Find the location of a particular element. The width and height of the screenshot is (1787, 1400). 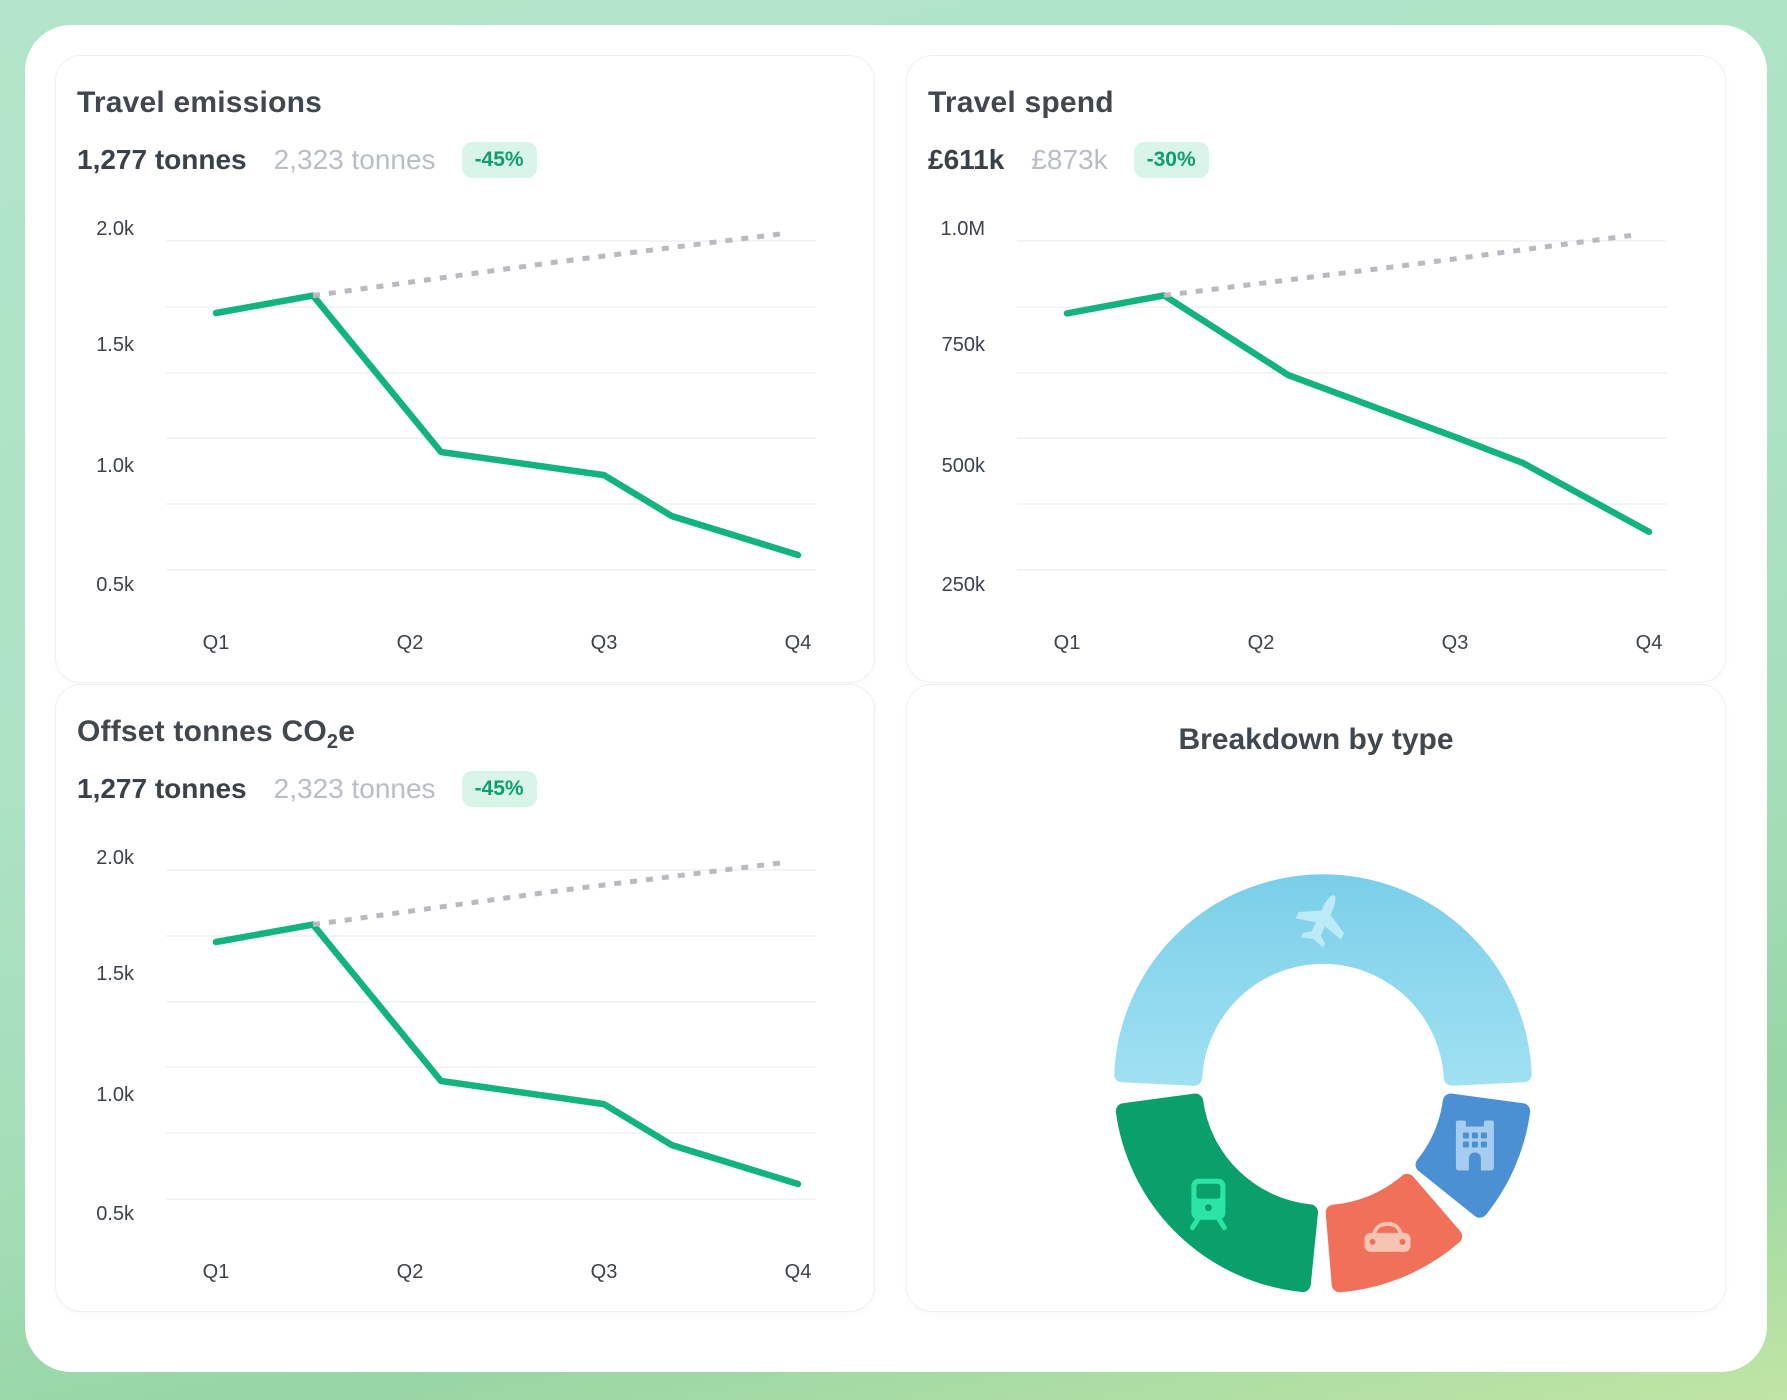

y-axis-tick: 750k is located at coordinates (964, 345).